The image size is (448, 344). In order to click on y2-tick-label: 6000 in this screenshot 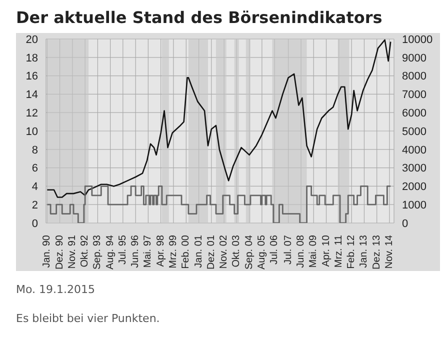, I will do `click(414, 114)`.